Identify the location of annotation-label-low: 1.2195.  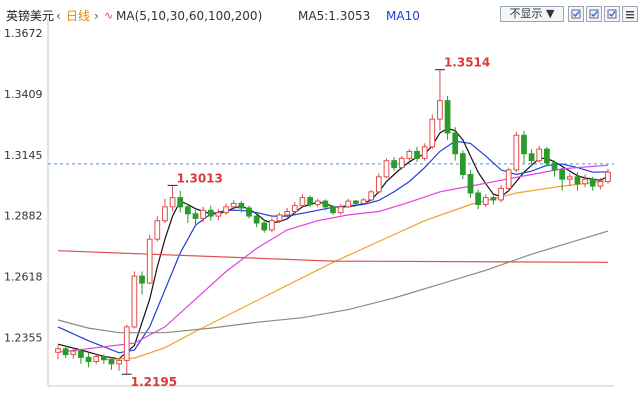
(154, 382).